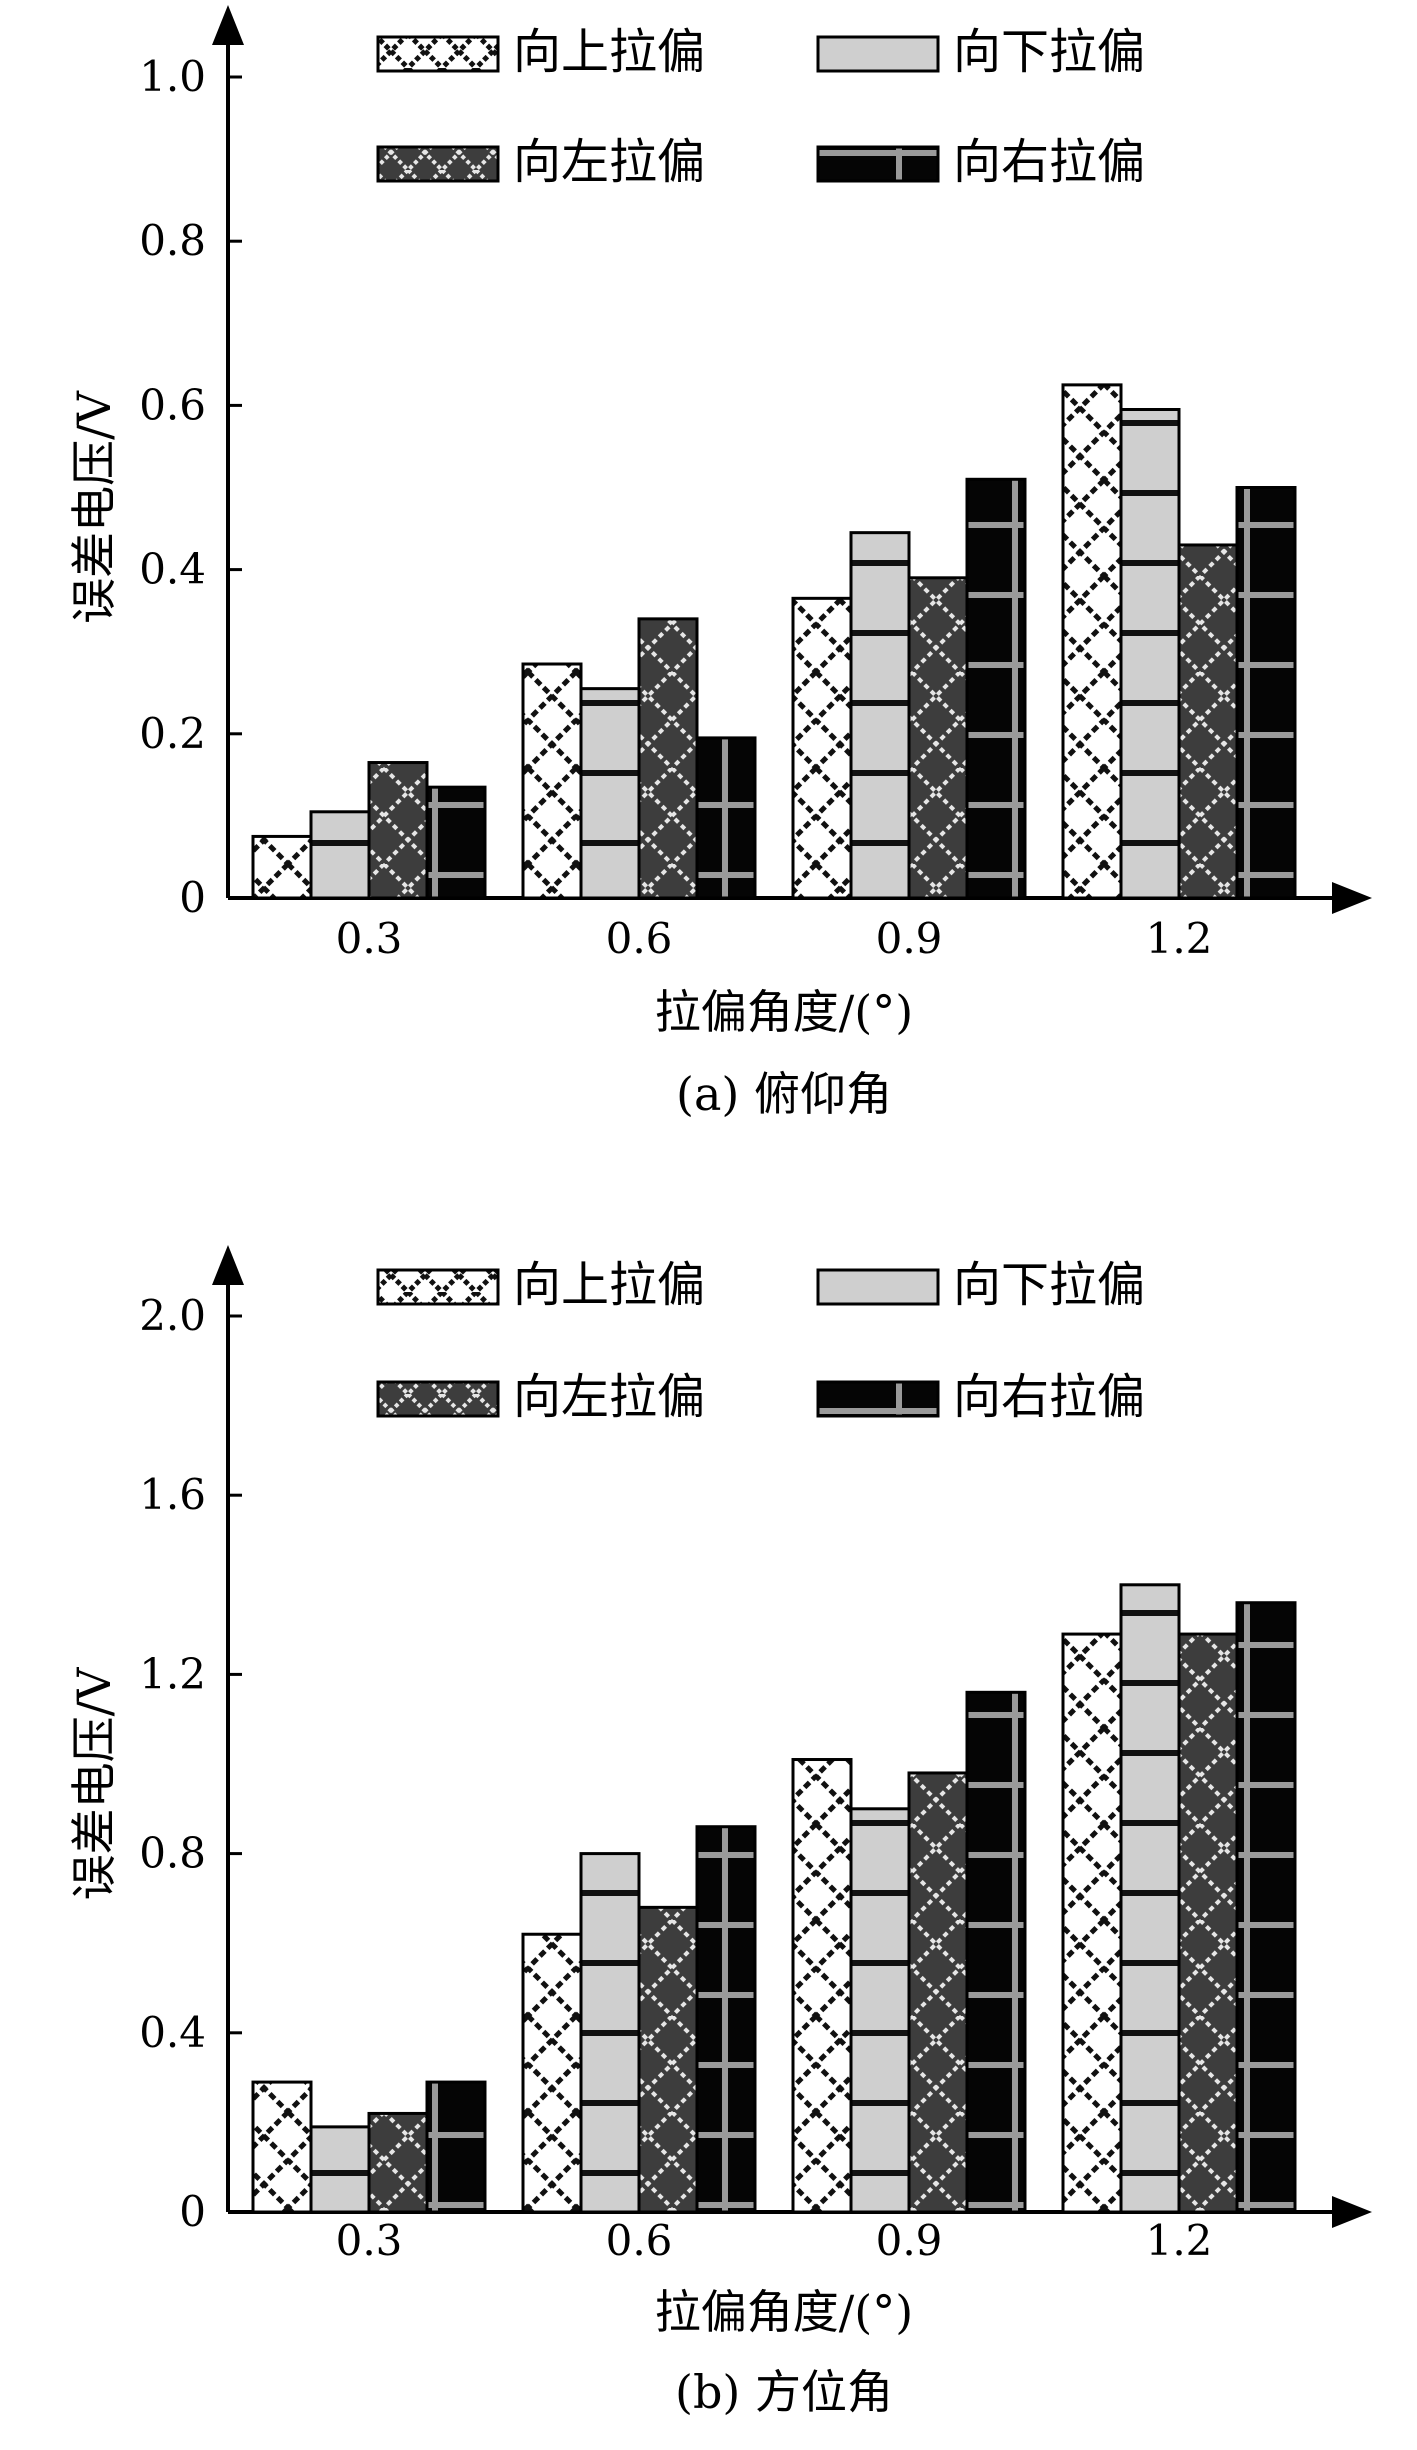 The image size is (1417, 2450). I want to click on y-tick-label: 1.0, so click(172, 76).